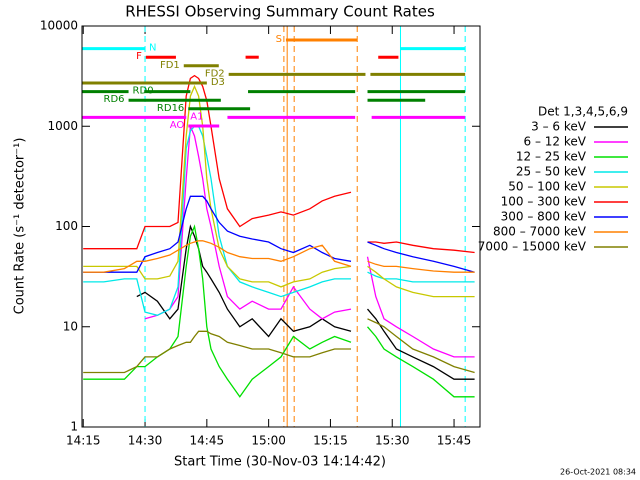 The image size is (640, 480). What do you see at coordinates (177, 125) in the screenshot?
I see `flag-label: AO` at bounding box center [177, 125].